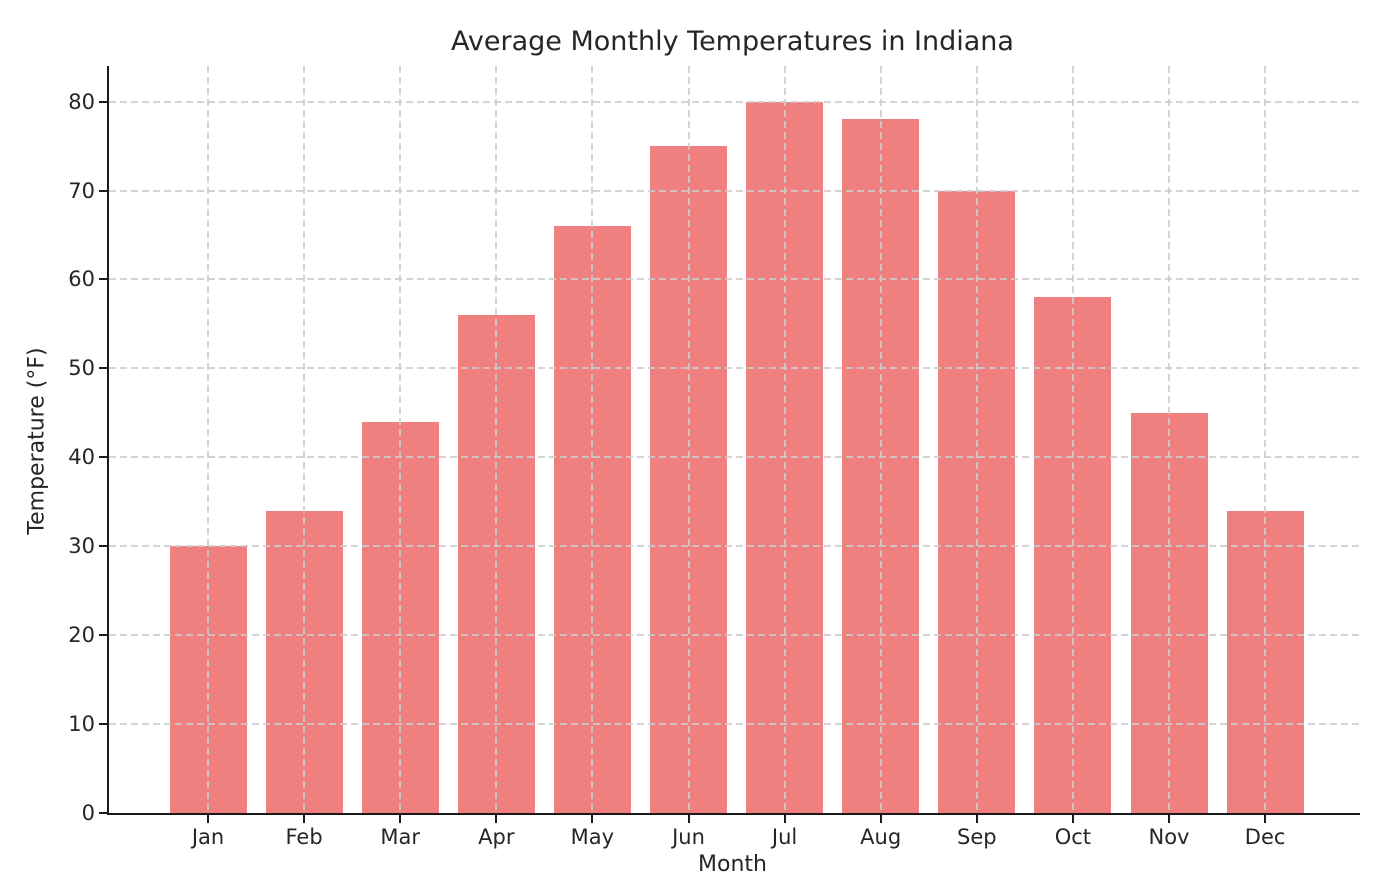 This screenshot has height=889, width=1389. Describe the element at coordinates (784, 837) in the screenshot. I see `x-tick-label: Jul` at that location.